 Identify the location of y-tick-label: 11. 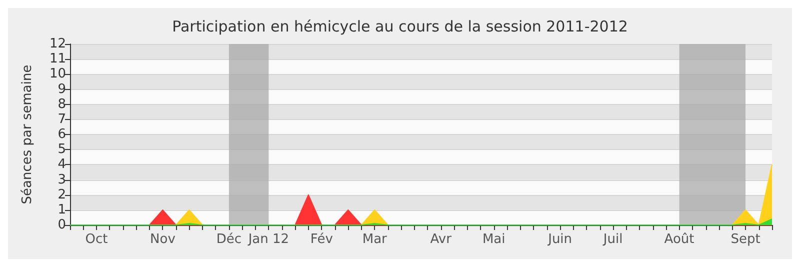
(57, 59).